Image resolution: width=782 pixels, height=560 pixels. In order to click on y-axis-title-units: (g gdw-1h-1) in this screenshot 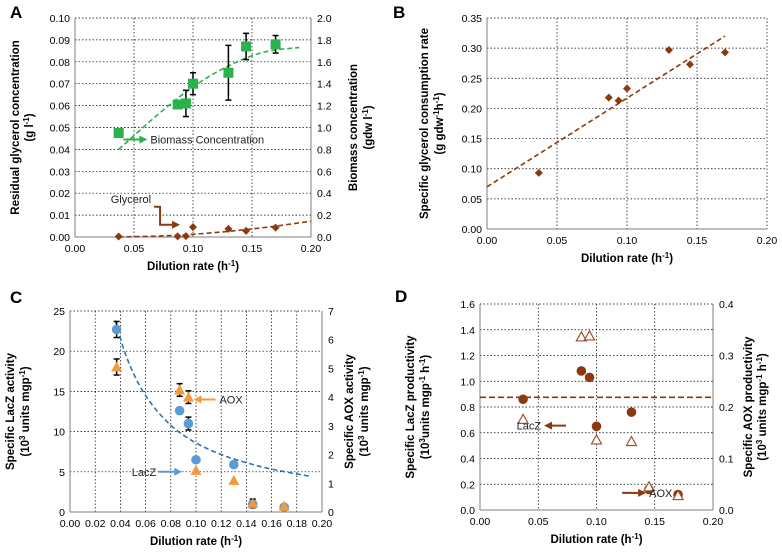, I will do `click(439, 123)`.